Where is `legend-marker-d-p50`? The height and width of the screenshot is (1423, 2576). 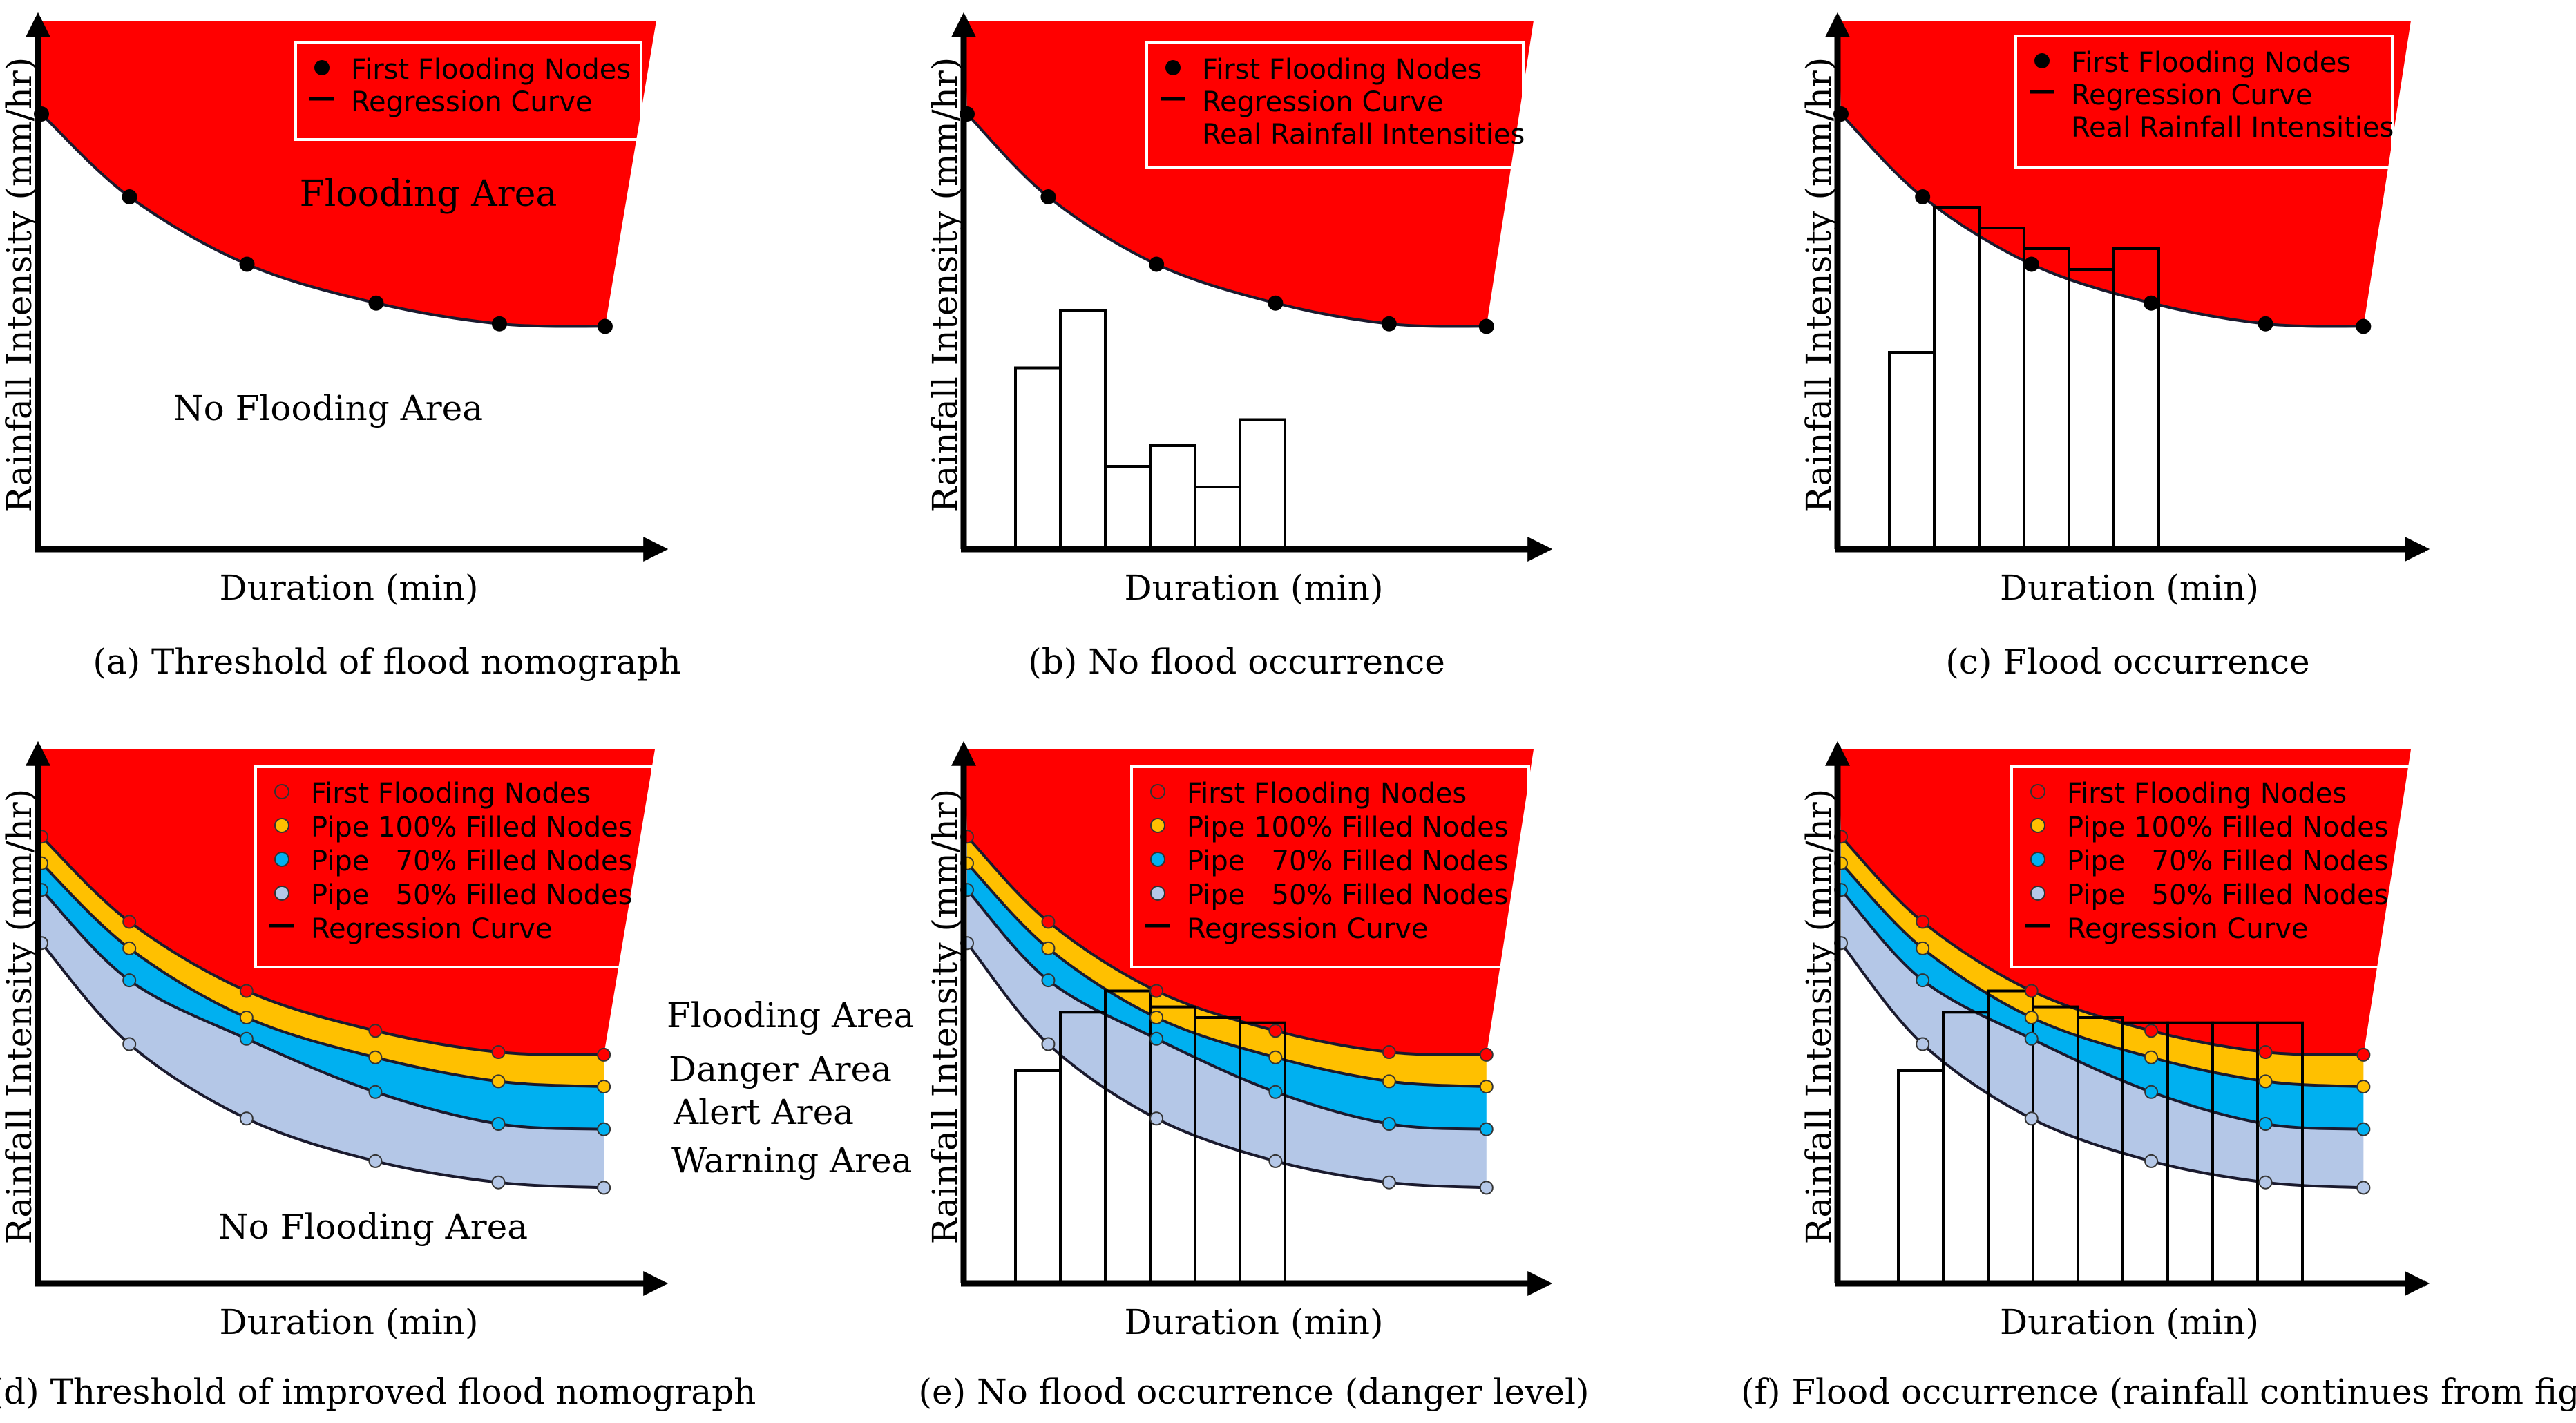
legend-marker-d-p50 is located at coordinates (281, 893).